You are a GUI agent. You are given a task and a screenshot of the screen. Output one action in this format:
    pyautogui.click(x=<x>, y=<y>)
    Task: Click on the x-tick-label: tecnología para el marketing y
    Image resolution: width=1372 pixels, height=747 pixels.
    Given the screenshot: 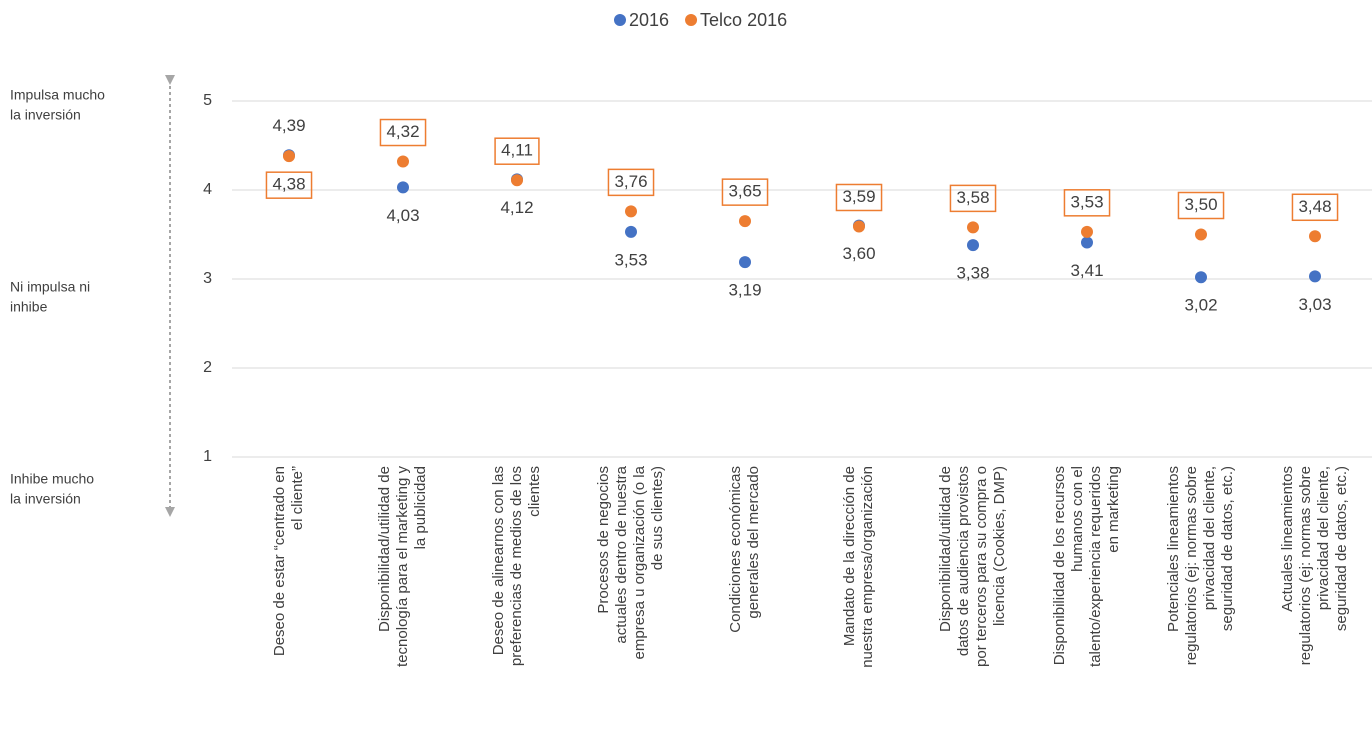 What is the action you would take?
    pyautogui.click(x=402, y=566)
    